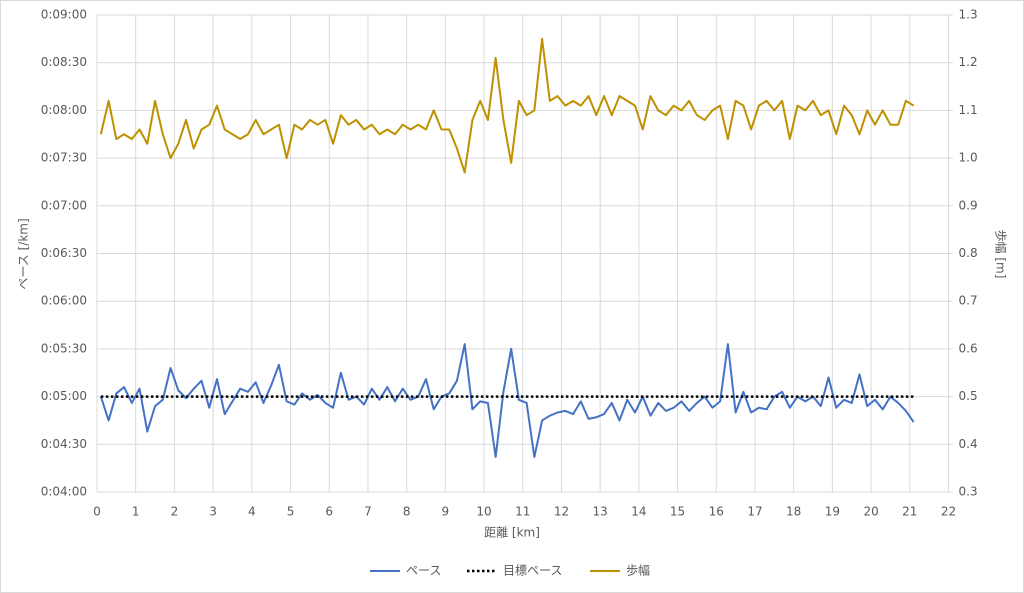 Image resolution: width=1024 pixels, height=593 pixels. Describe the element at coordinates (407, 512) in the screenshot. I see `x-tick-label: 8` at that location.